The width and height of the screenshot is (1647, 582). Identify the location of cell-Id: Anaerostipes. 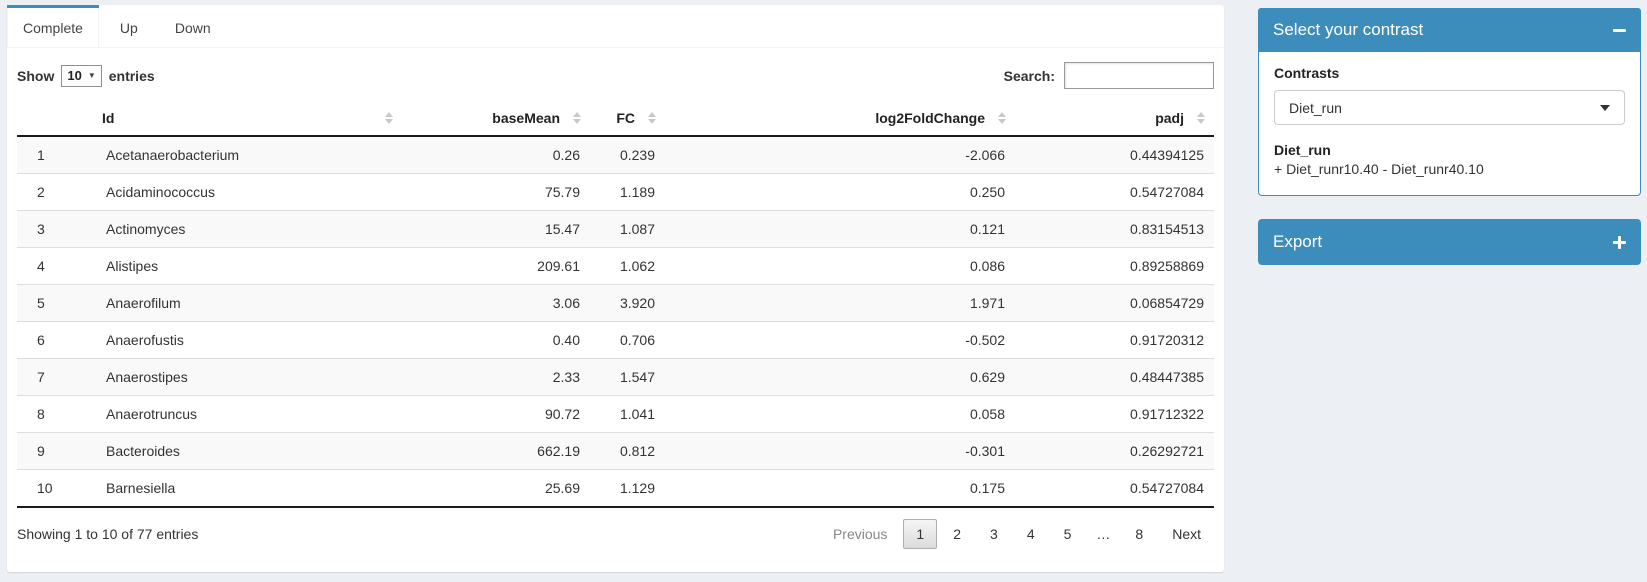
(247, 377).